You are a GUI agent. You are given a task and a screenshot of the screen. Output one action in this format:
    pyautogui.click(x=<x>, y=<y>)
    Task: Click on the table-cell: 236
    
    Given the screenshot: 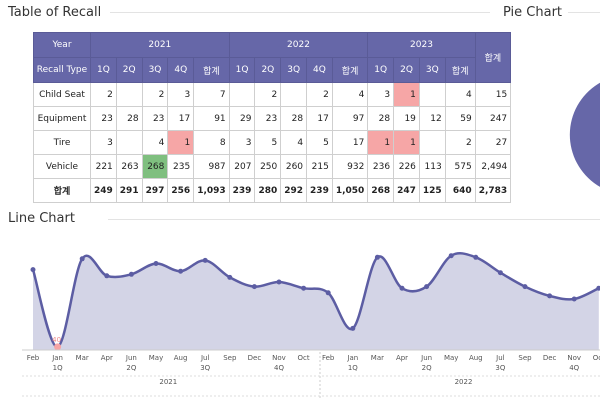 What is the action you would take?
    pyautogui.click(x=381, y=166)
    